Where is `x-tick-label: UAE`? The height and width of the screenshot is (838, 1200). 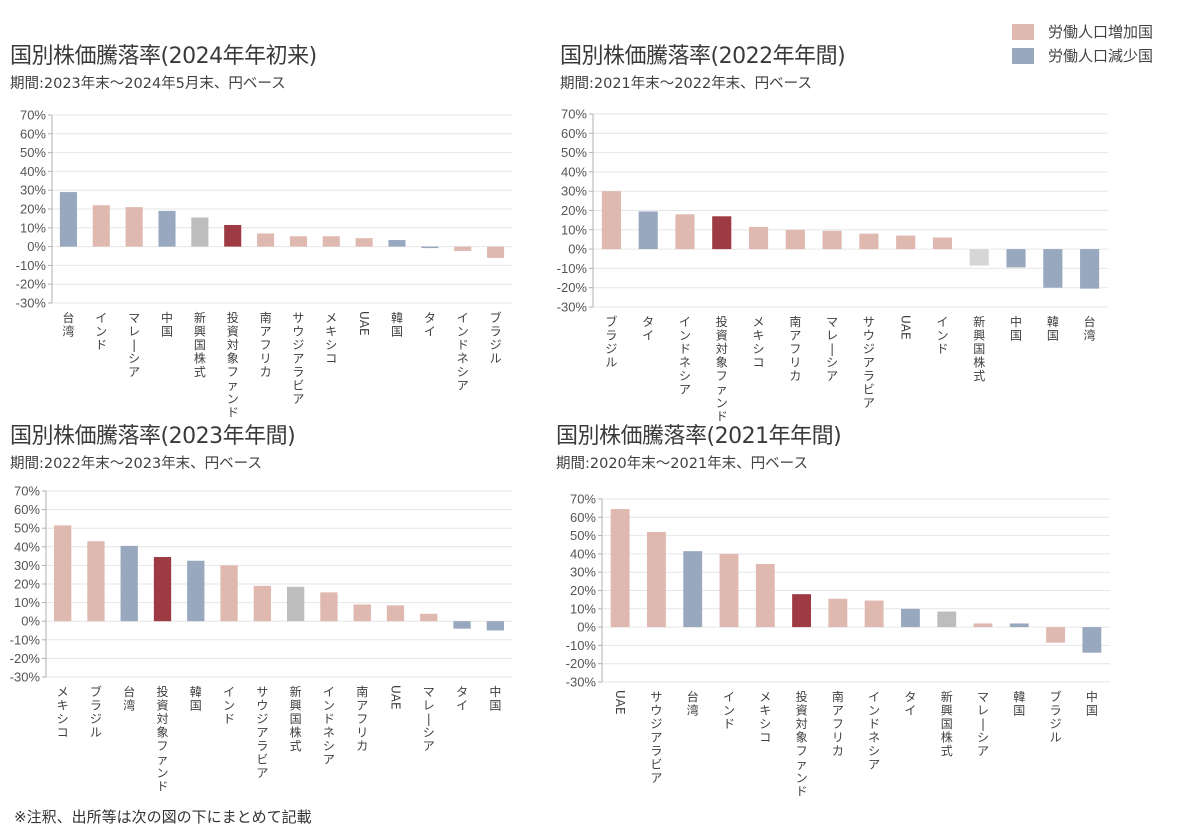 x-tick-label: UAE is located at coordinates (906, 327).